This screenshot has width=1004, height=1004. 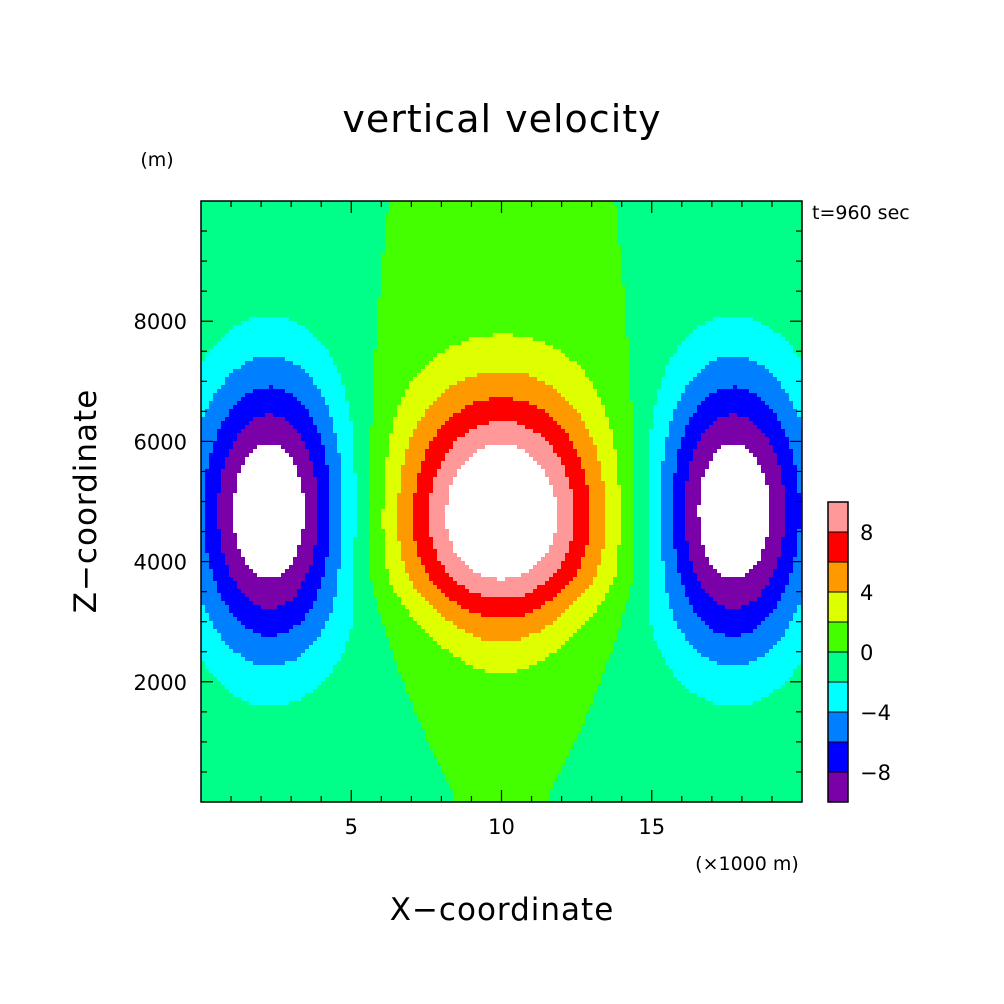 I want to click on y-unit-label: (m), so click(x=156, y=160).